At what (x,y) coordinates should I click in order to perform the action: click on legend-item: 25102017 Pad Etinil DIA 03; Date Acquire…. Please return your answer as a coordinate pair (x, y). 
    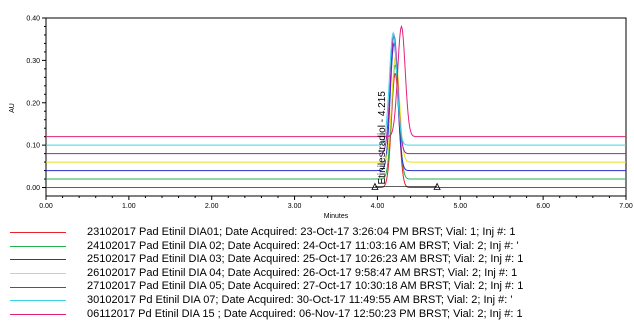
    Looking at the image, I should click on (322, 260).